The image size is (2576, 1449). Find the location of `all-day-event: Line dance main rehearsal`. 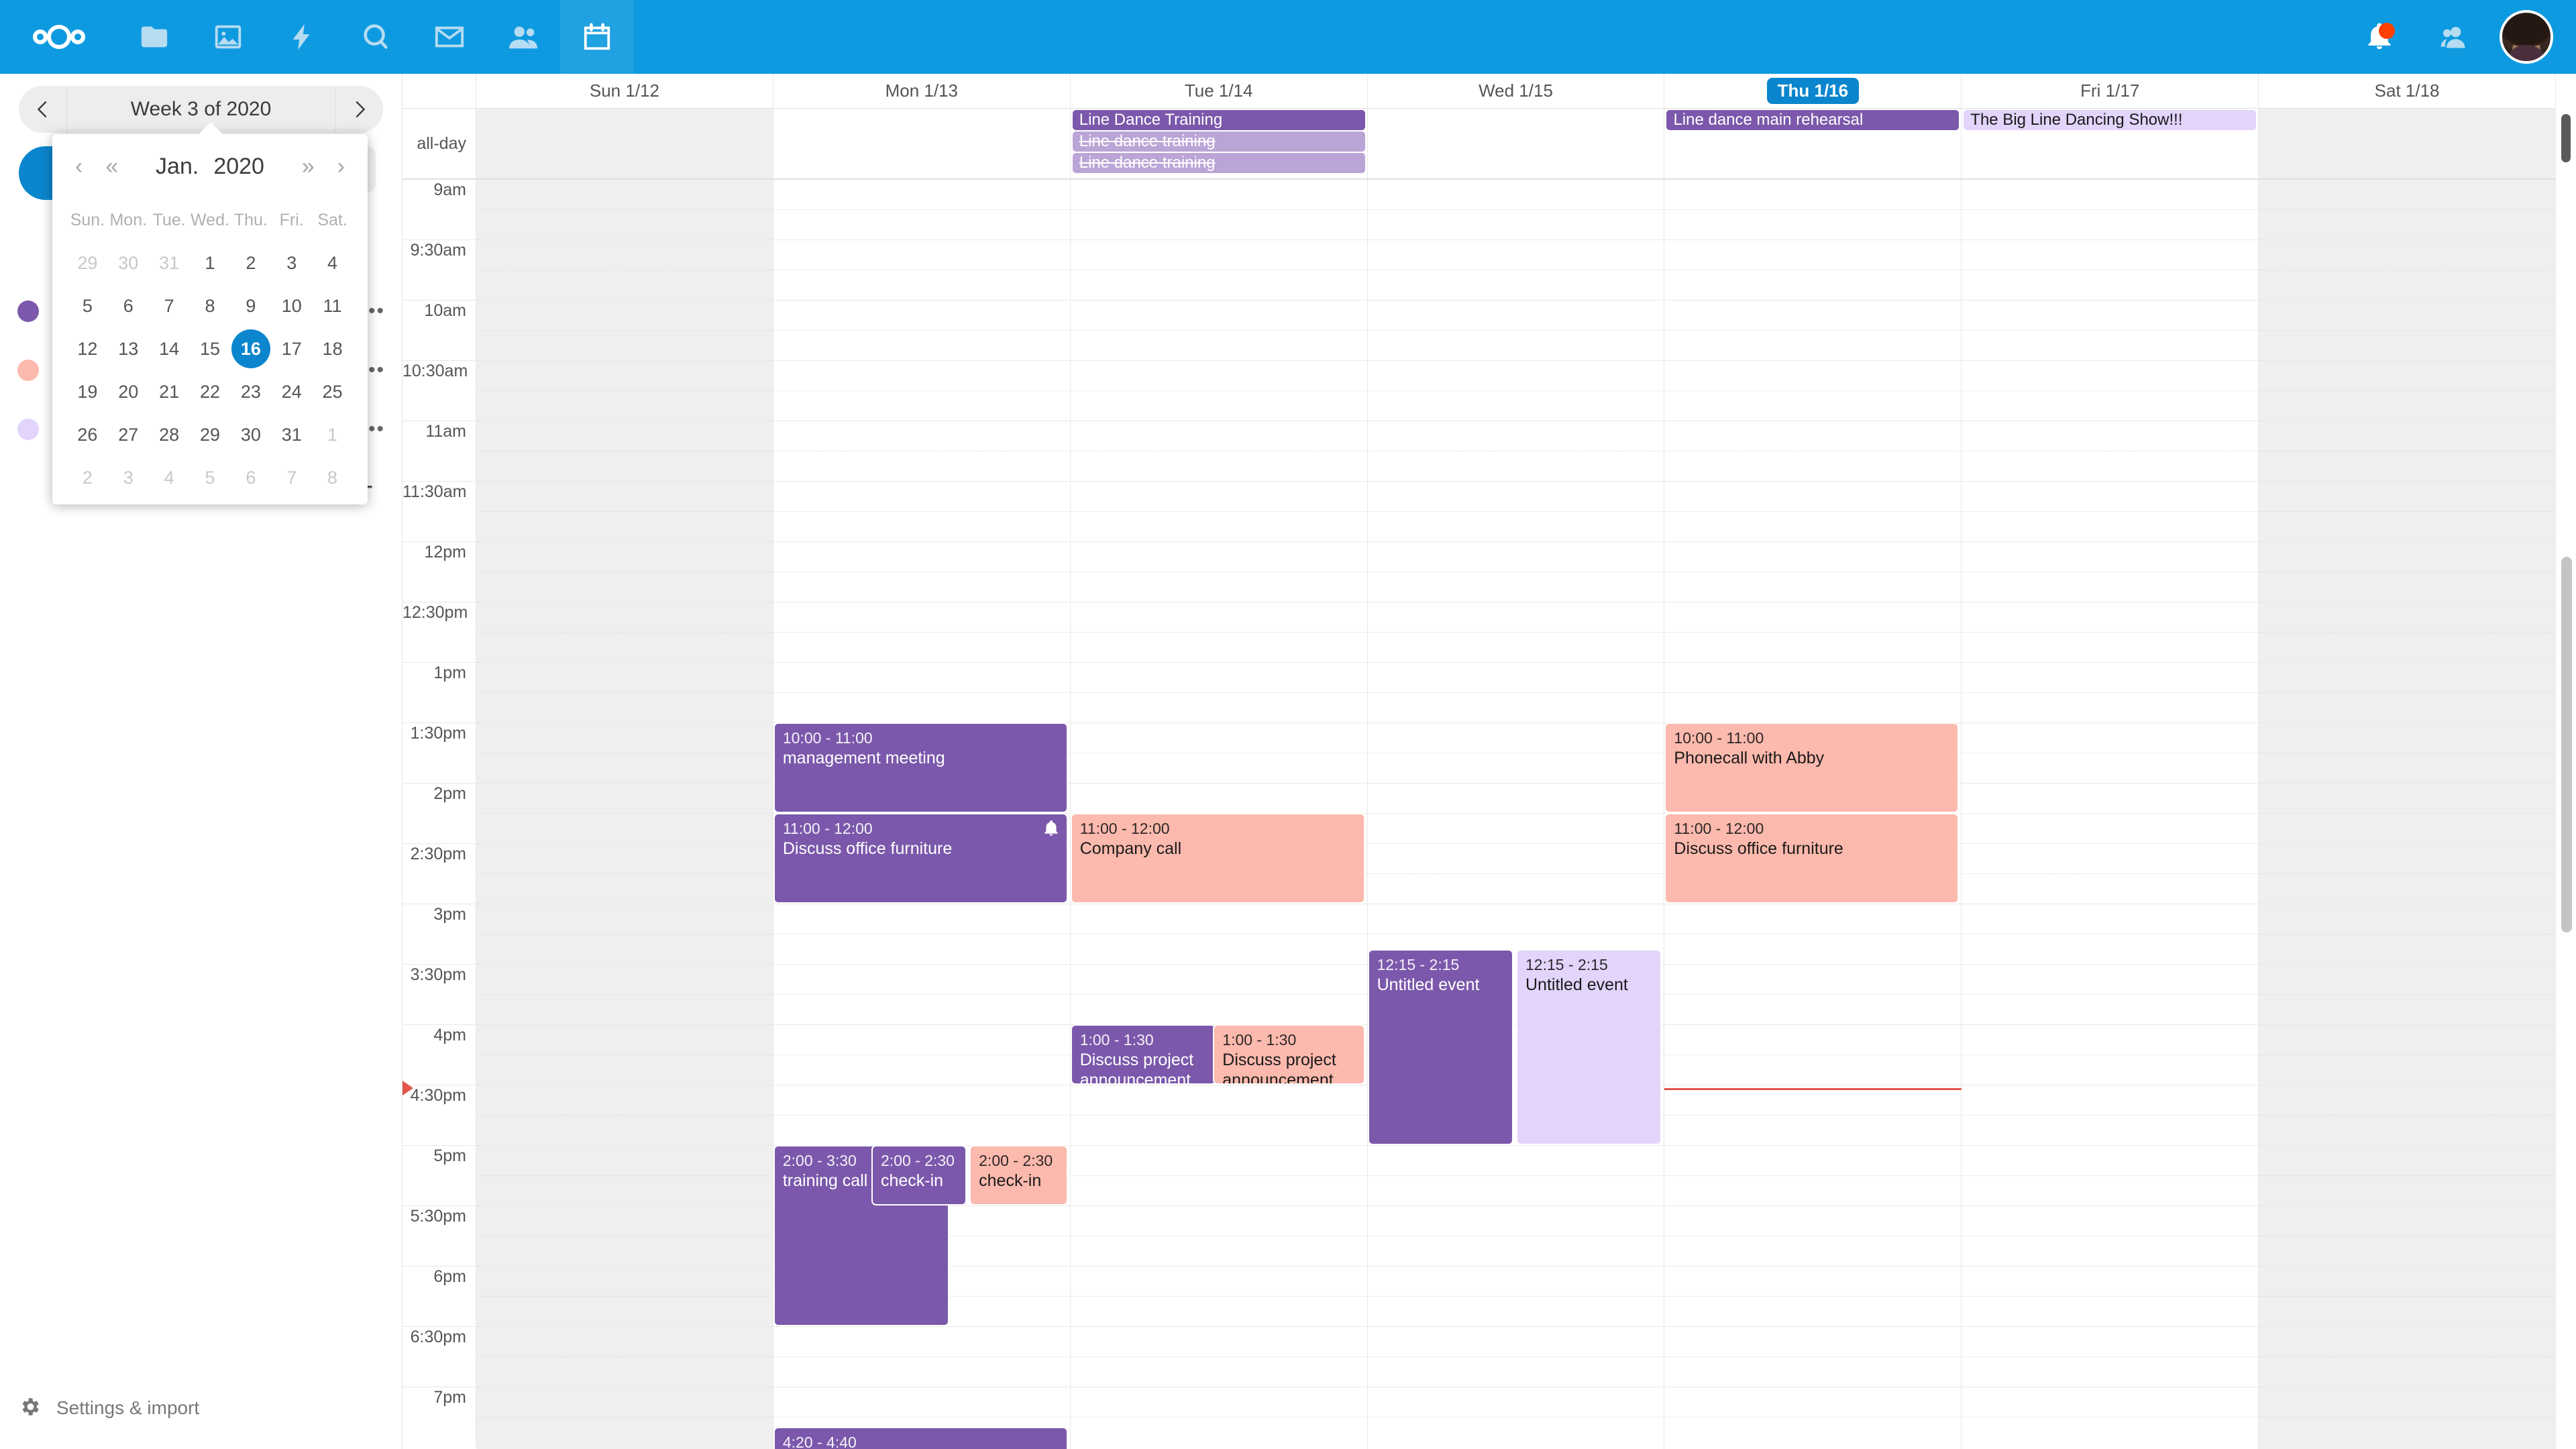

all-day-event: Line dance main rehearsal is located at coordinates (1813, 120).